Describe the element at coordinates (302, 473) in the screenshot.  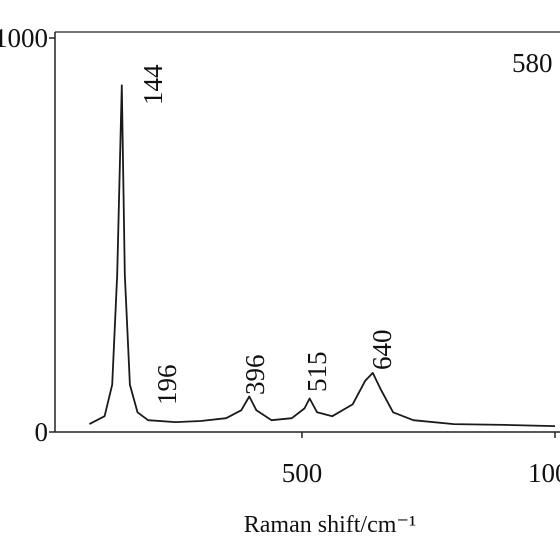
I see `x-tick-label: 500` at that location.